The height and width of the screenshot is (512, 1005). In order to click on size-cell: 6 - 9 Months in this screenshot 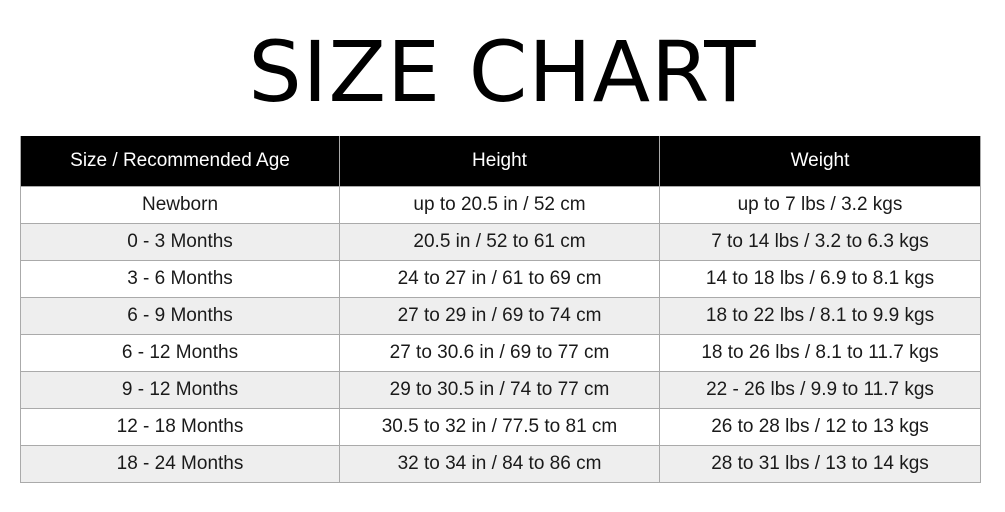, I will do `click(180, 316)`.